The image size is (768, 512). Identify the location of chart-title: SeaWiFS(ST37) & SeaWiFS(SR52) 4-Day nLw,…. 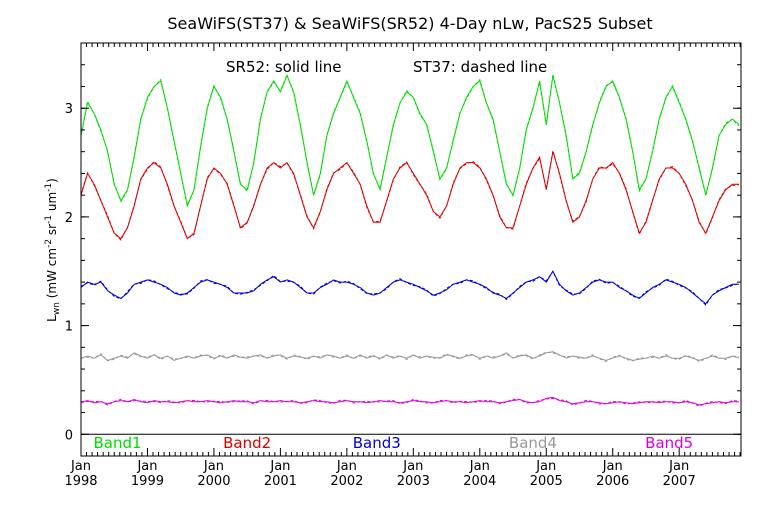
(409, 23).